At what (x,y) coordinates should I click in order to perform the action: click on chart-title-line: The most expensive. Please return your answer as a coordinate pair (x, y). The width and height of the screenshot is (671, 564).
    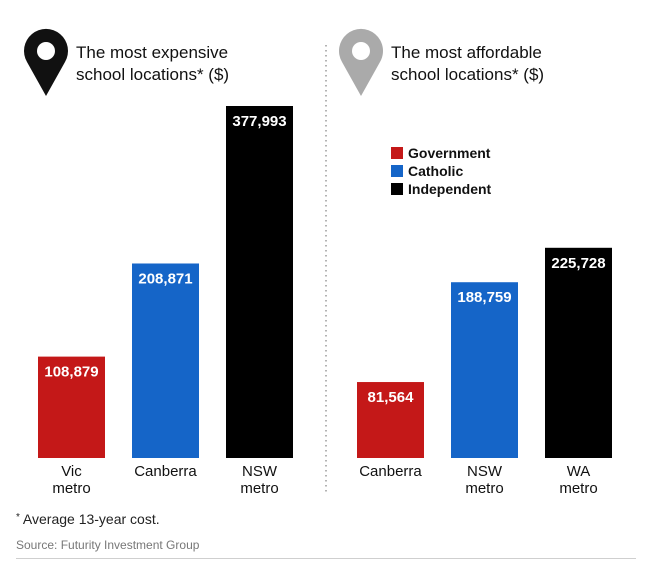
    Looking at the image, I should click on (152, 52).